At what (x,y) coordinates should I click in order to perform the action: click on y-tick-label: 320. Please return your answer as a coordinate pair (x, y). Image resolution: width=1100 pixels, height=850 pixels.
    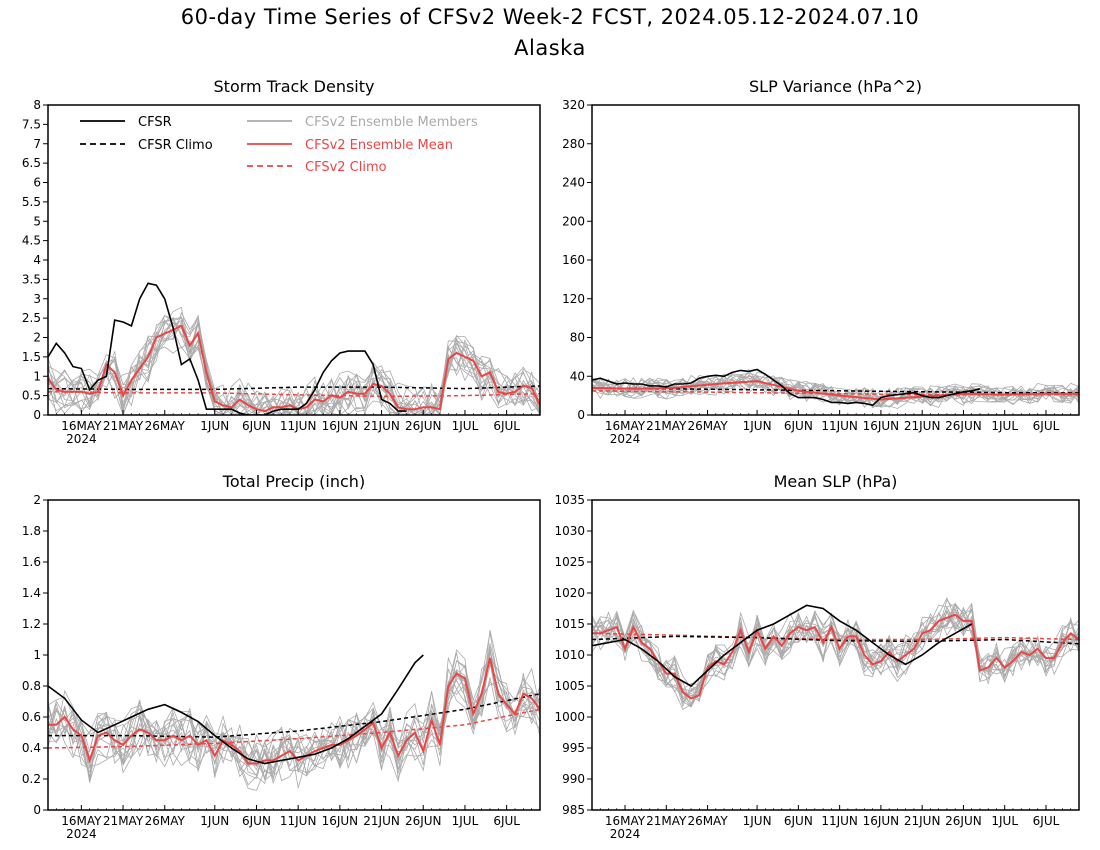
    Looking at the image, I should click on (573, 105).